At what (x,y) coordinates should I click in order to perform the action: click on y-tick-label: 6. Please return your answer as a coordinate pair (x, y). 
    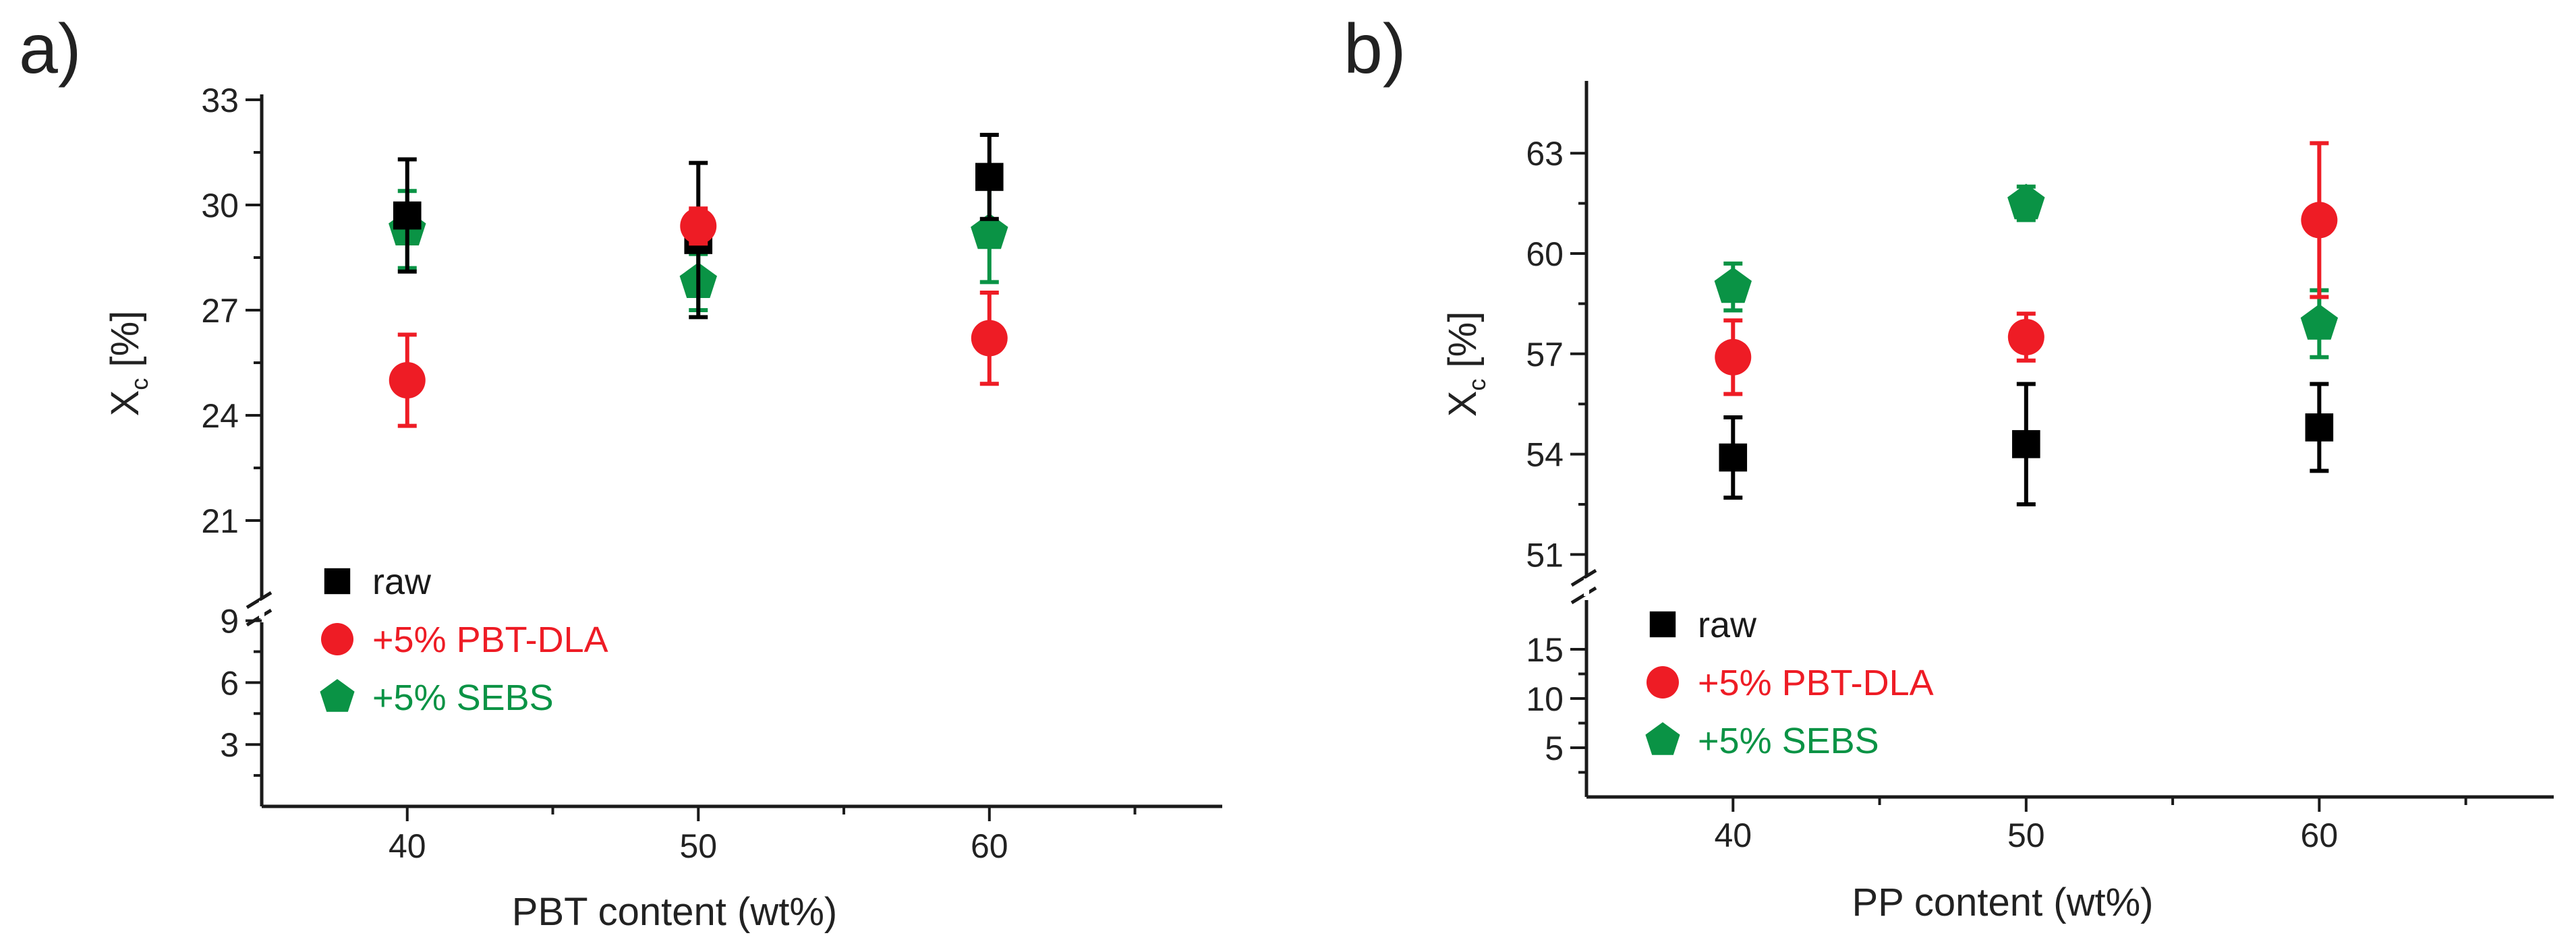
    Looking at the image, I should click on (229, 683).